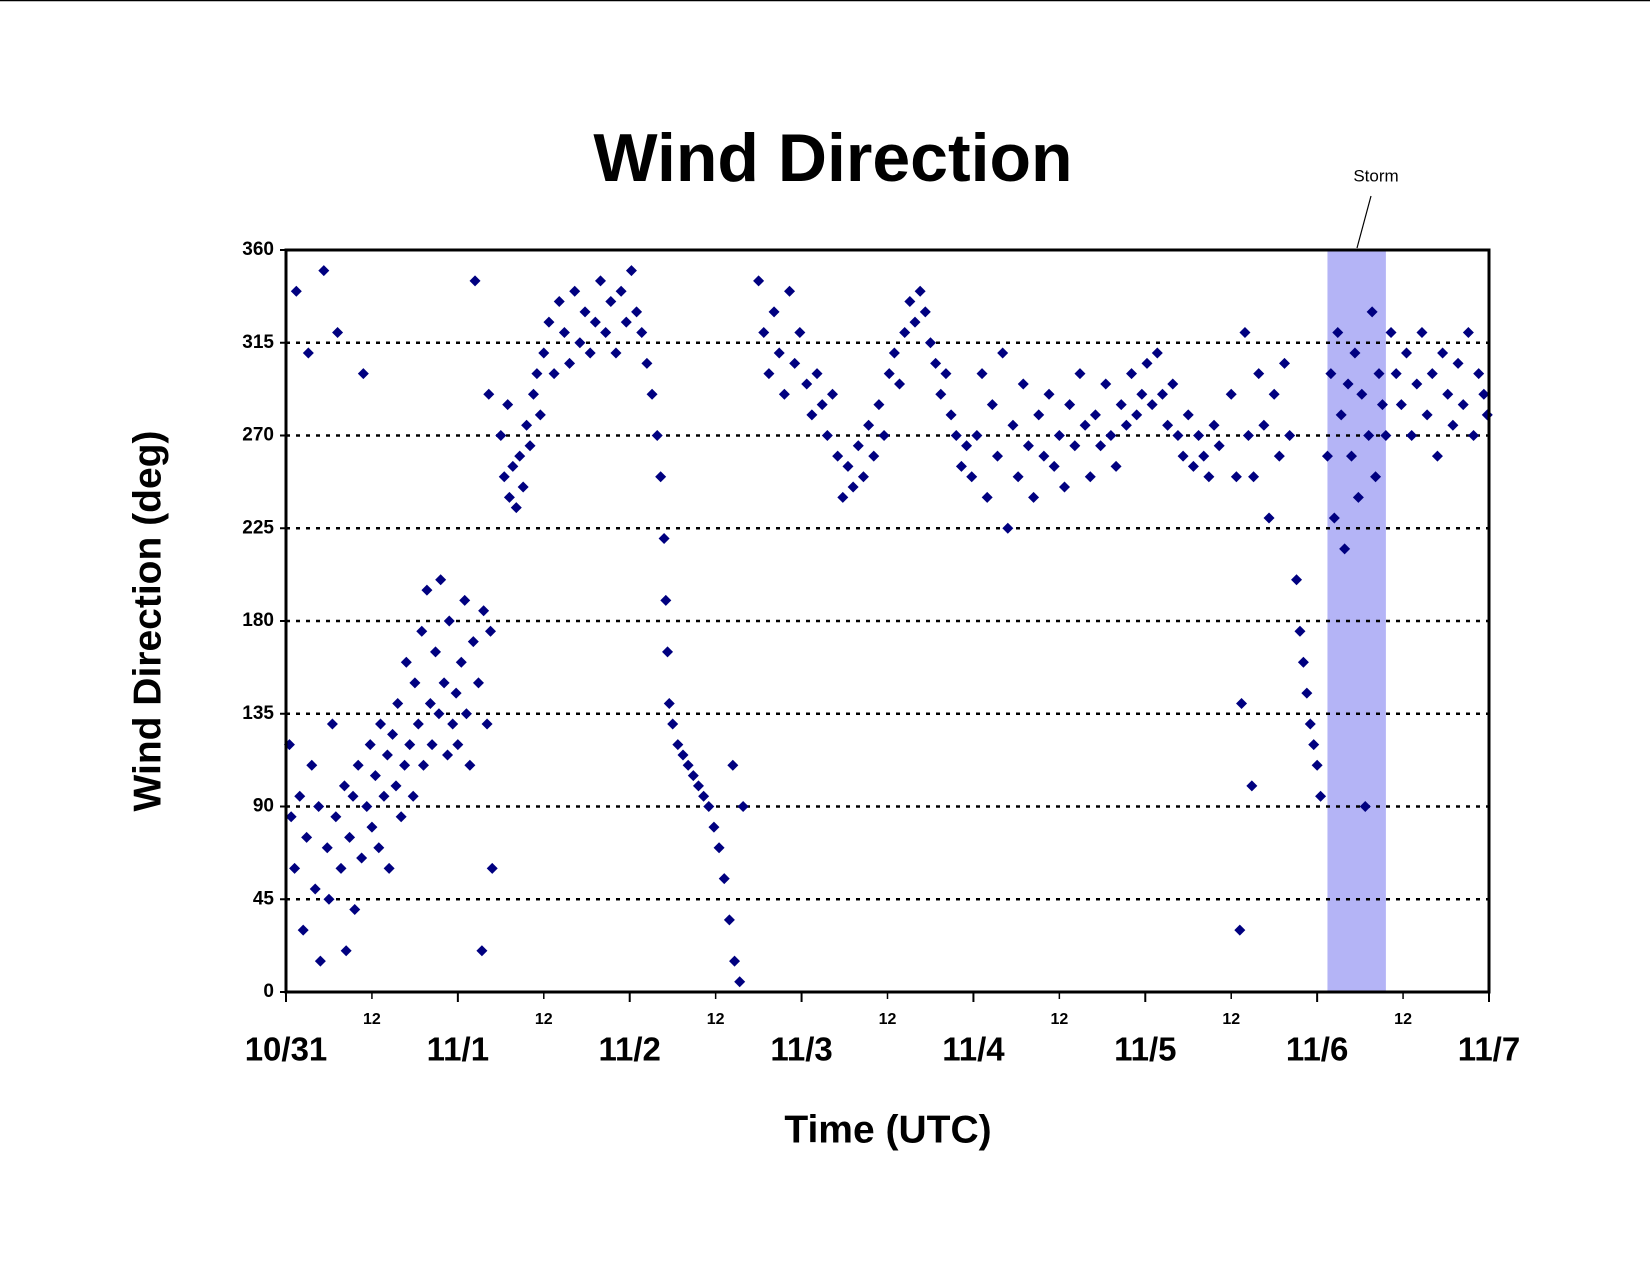 The image size is (1650, 1275). Describe the element at coordinates (1364, 222) in the screenshot. I see `storm-leader` at that location.